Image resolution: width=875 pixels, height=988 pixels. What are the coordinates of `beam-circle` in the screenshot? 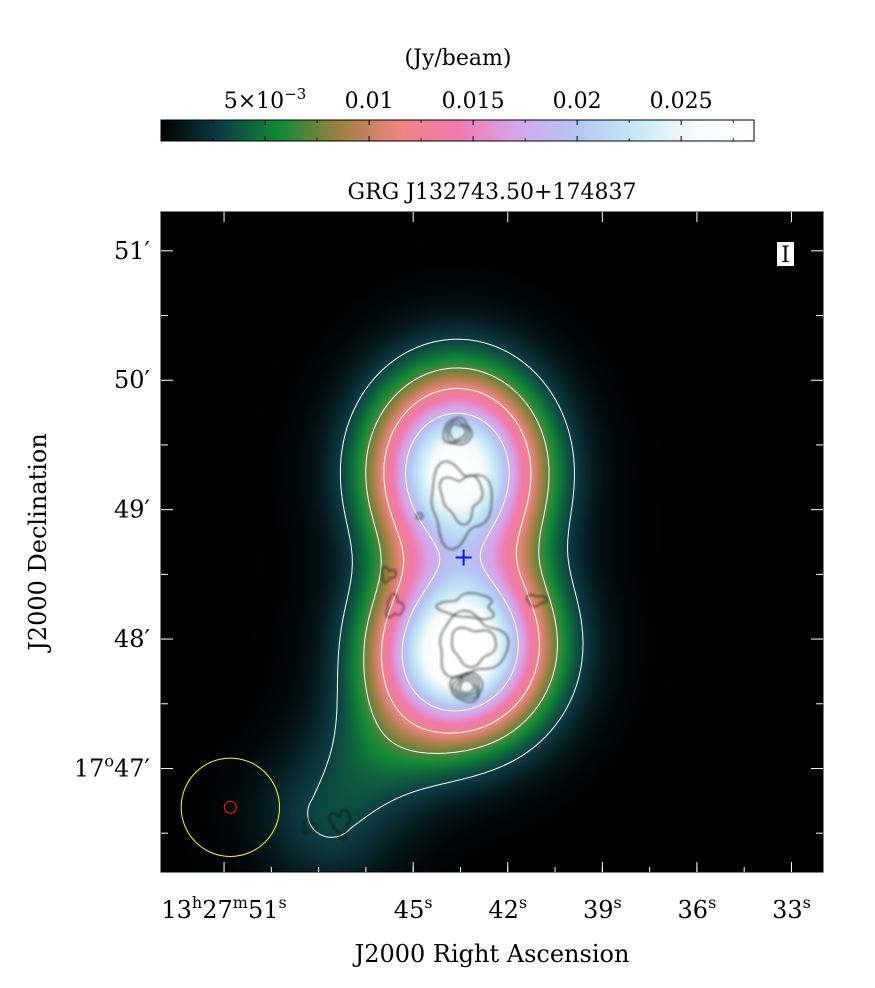 It's located at (230, 807).